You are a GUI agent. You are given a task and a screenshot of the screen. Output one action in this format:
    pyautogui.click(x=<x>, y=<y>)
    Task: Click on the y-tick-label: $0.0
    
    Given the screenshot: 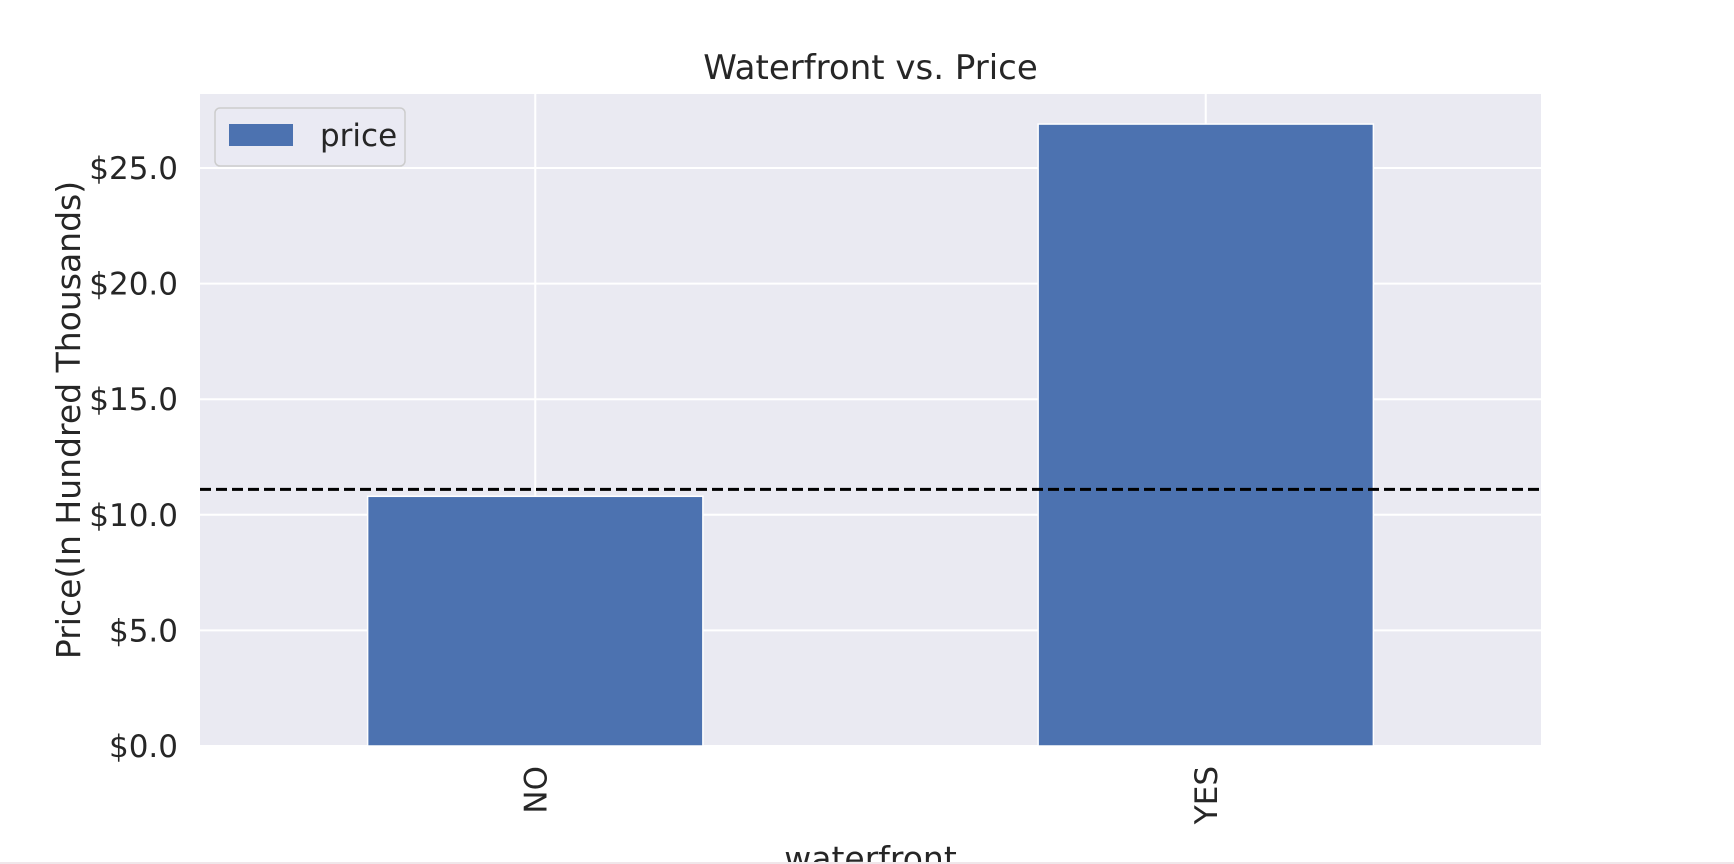 What is the action you would take?
    pyautogui.click(x=143, y=747)
    